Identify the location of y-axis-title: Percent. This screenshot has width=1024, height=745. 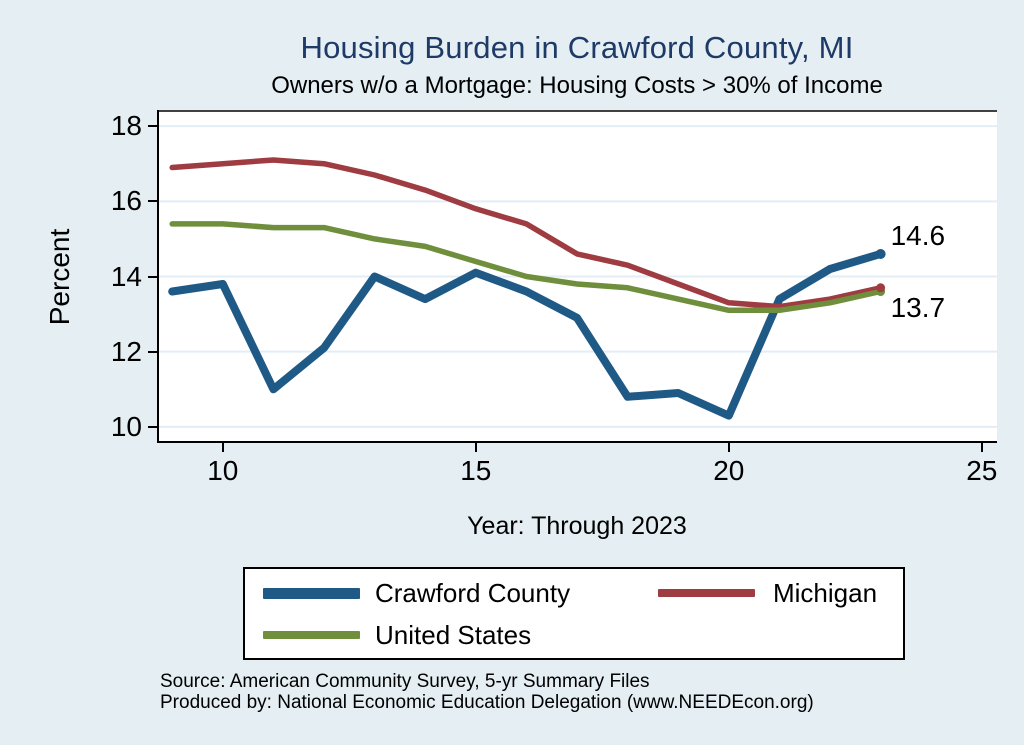
(59, 277).